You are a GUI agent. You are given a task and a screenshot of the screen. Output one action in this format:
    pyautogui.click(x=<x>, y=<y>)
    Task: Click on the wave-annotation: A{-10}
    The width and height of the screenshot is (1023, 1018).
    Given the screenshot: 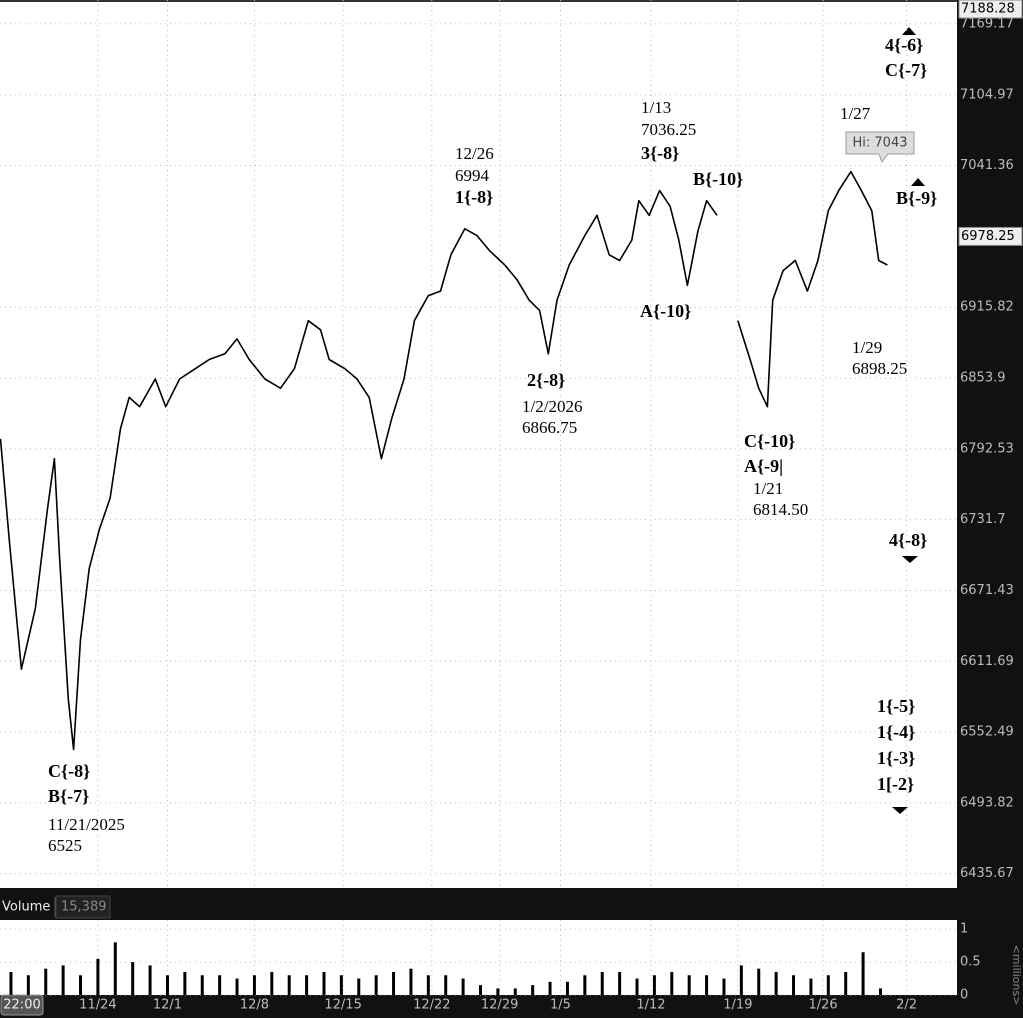 What is the action you would take?
    pyautogui.click(x=665, y=311)
    